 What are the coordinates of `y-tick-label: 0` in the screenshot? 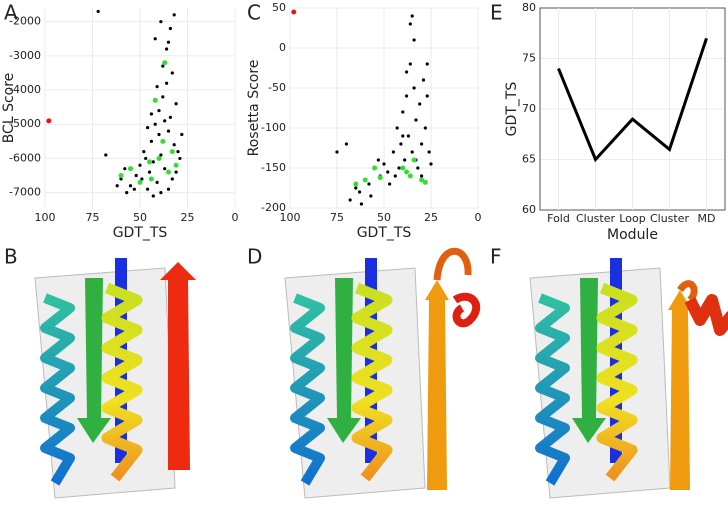 It's located at (282, 47).